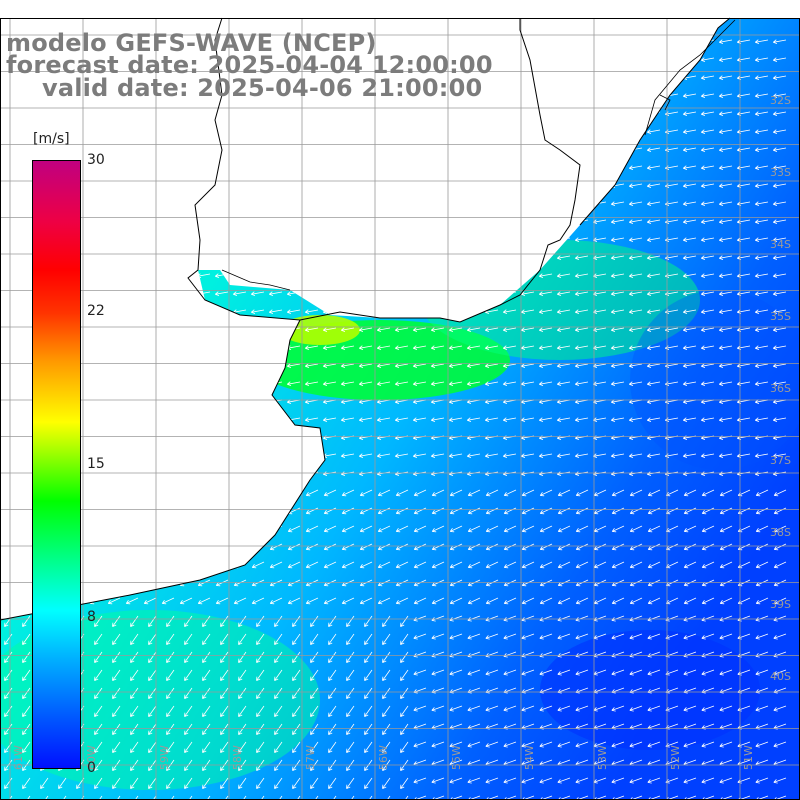 Image resolution: width=800 pixels, height=800 pixels. What do you see at coordinates (96, 311) in the screenshot?
I see `colorbar-tick-22: 22` at bounding box center [96, 311].